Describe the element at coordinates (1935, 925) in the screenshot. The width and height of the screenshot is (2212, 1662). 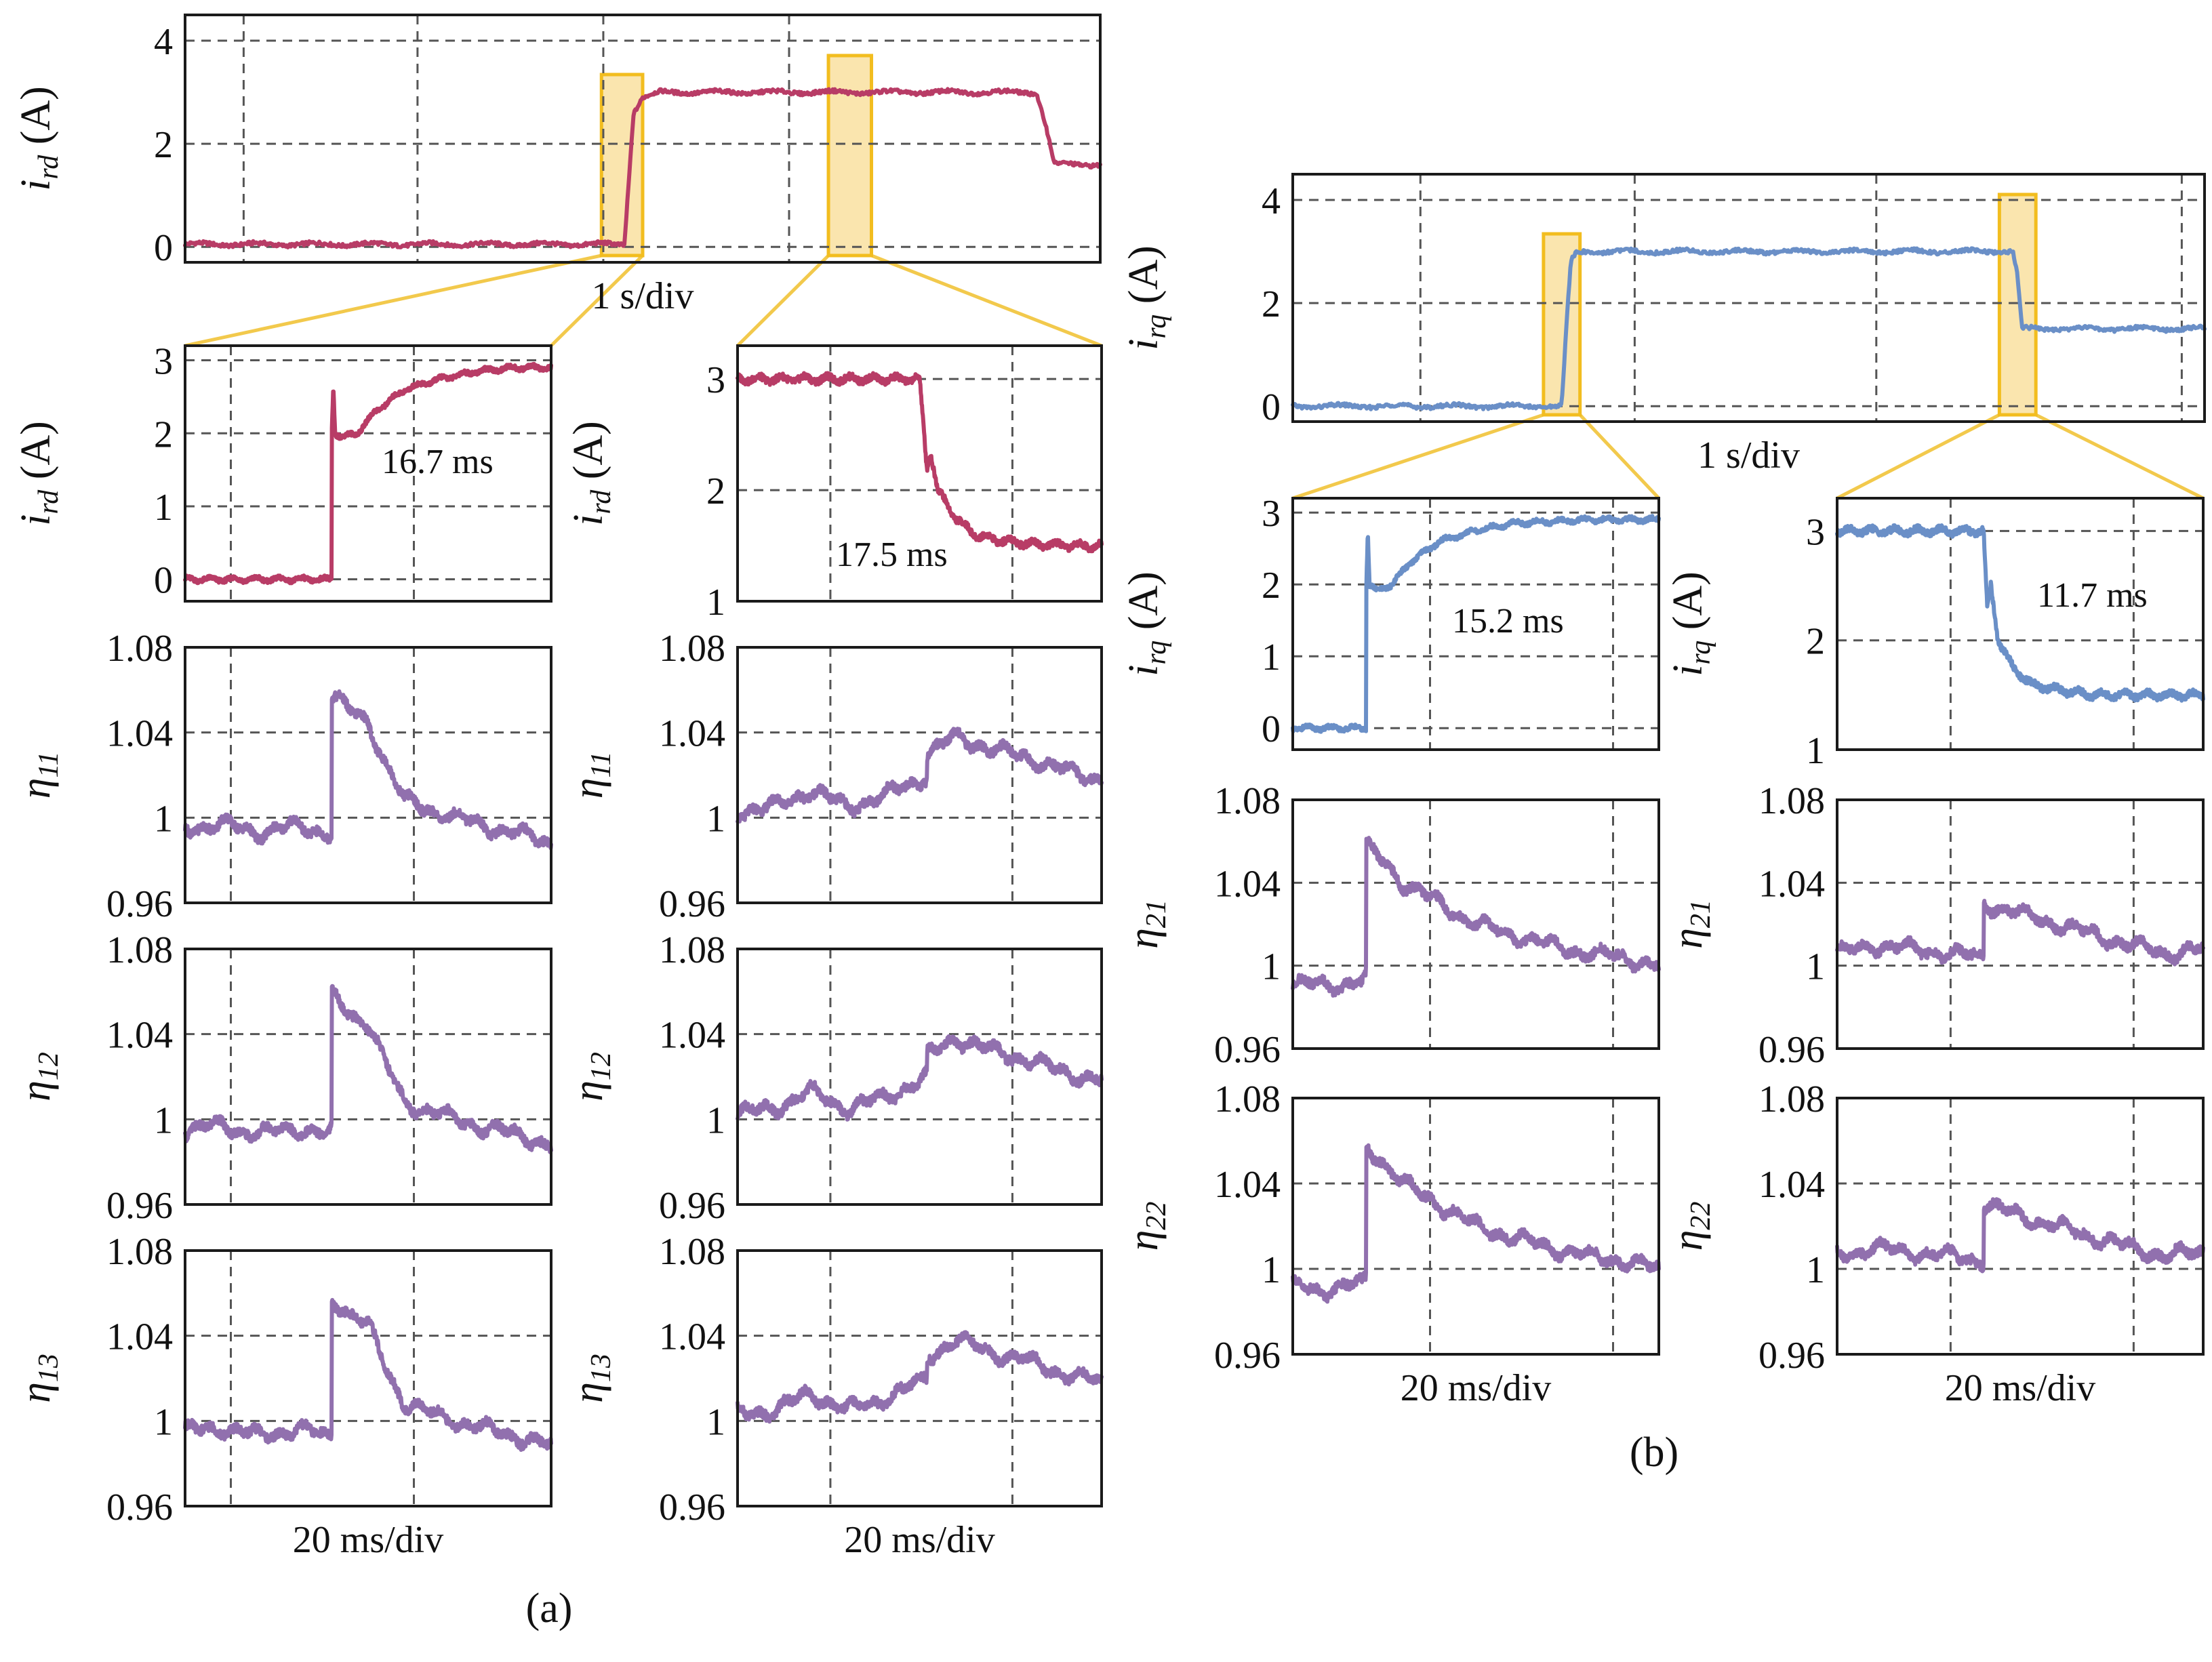
I see `chart-b-eta21-right: 0.96 1.04 1 1.08 η21` at that location.